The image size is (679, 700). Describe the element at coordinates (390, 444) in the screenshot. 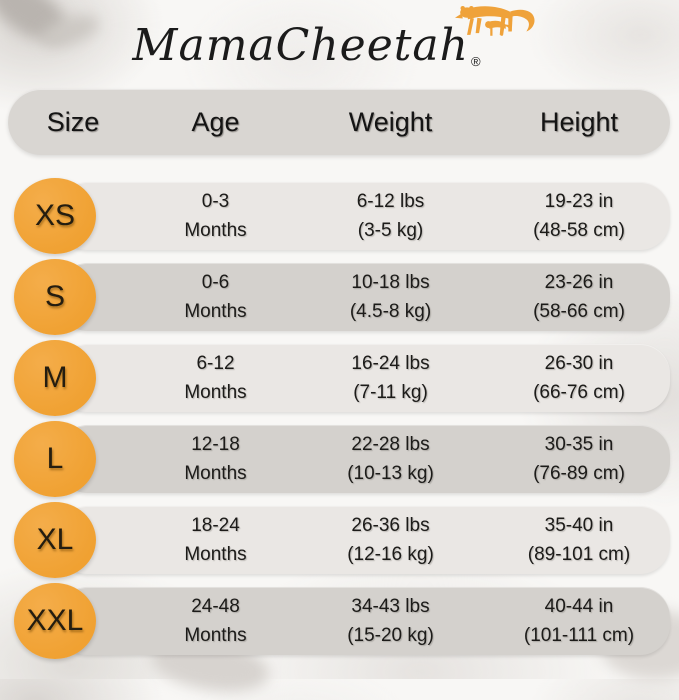

I see `weight-lbs: 22-28 lbs` at that location.